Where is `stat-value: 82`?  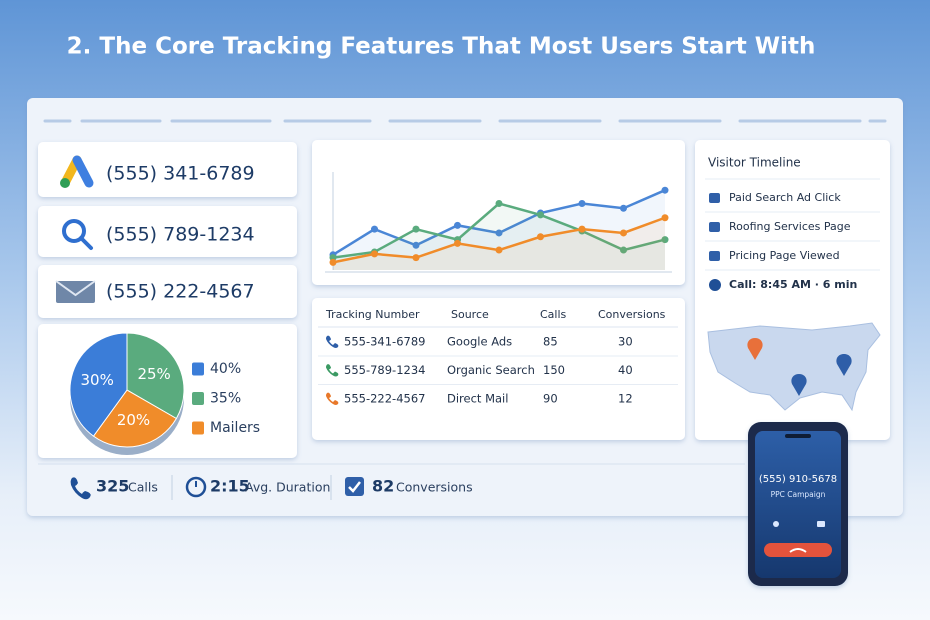 stat-value: 82 is located at coordinates (383, 486).